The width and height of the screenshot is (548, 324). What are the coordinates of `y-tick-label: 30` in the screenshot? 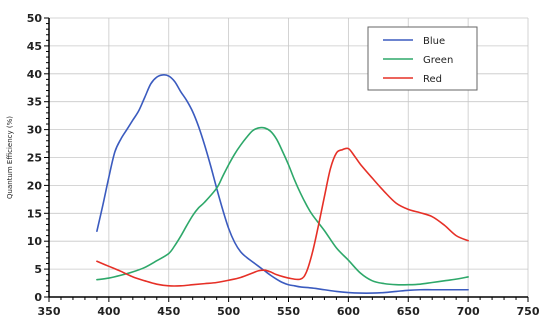 It's located at (35, 130).